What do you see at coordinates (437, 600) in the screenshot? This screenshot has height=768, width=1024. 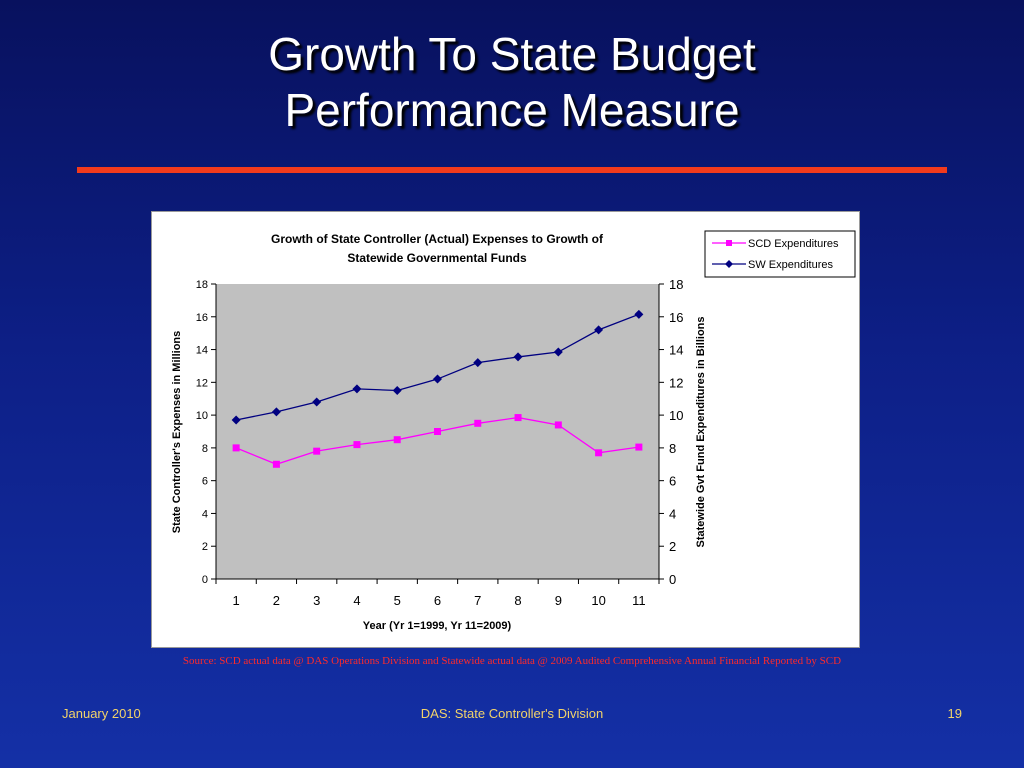 I see `x-tick-label: 6` at bounding box center [437, 600].